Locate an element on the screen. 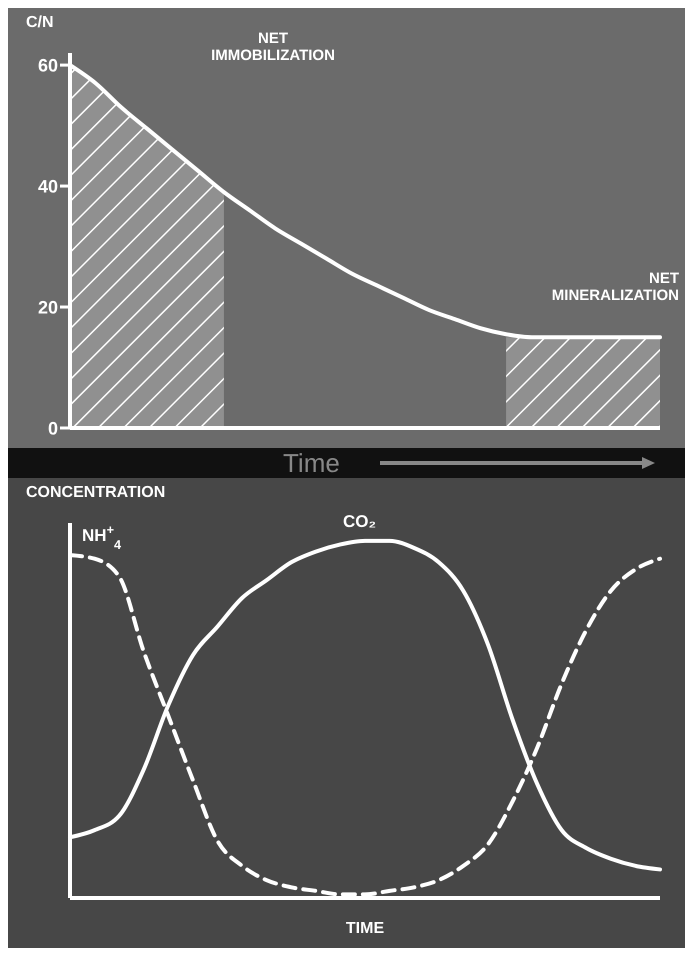  y-axis-title: CONCENTRATION is located at coordinates (96, 493).